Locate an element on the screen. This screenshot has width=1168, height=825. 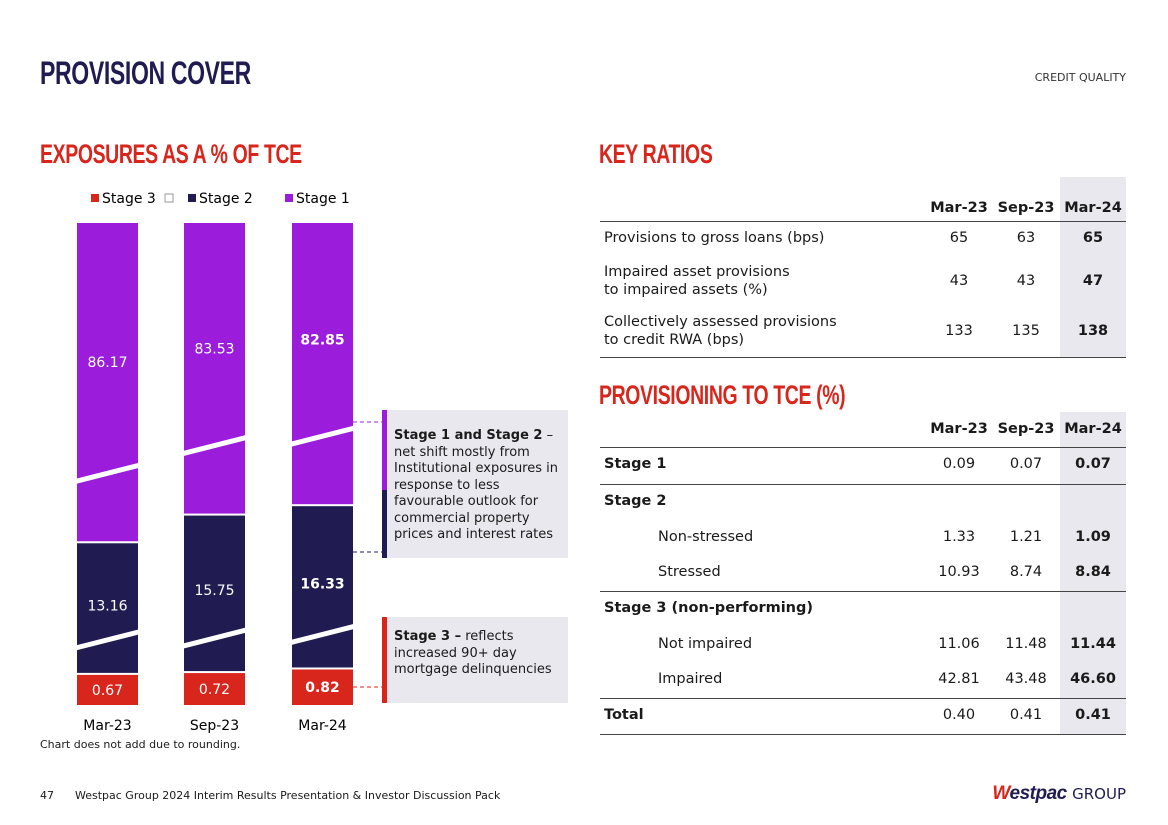
table-cell: 43.48 is located at coordinates (1026, 679).